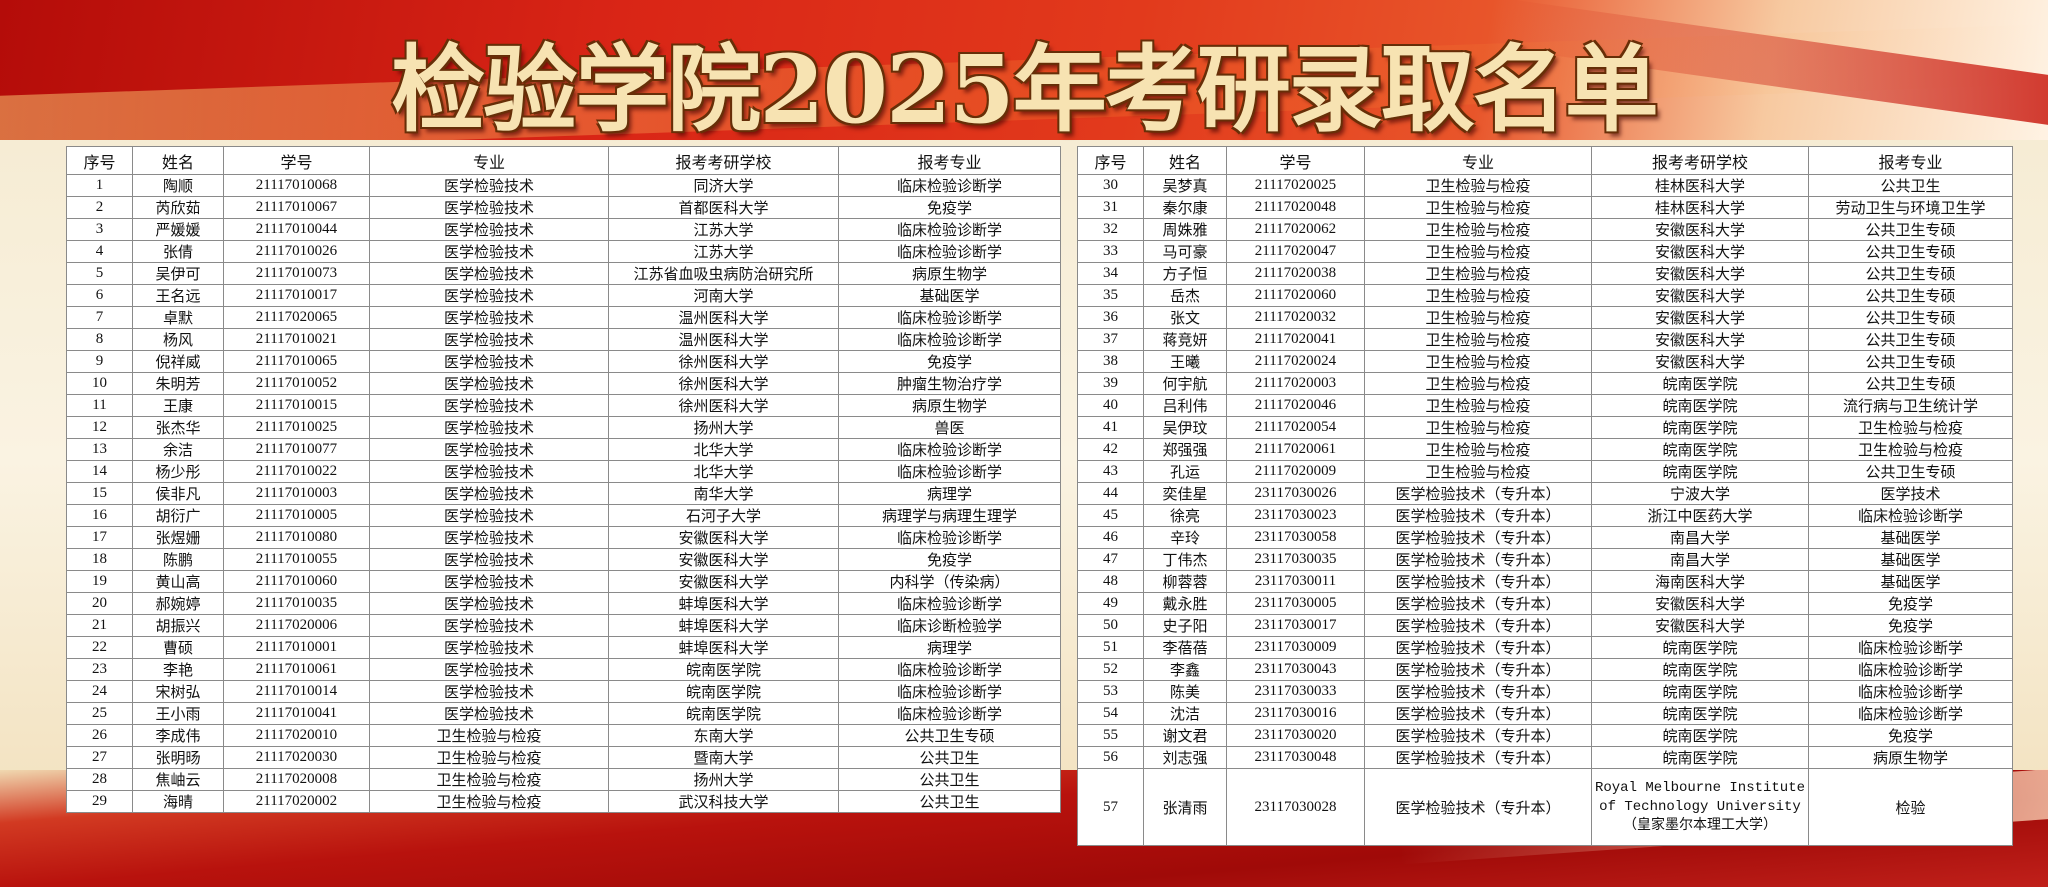 The image size is (2048, 887). What do you see at coordinates (1545, 251) in the screenshot?
I see `table-row: 33 马可豪 21117020047 卫生检验与检疫 安徽医科大学 公共卫生专硕` at bounding box center [1545, 251].